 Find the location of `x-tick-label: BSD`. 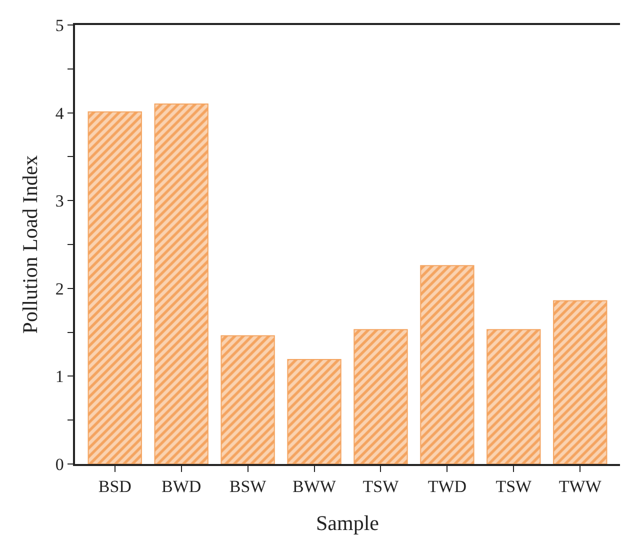

x-tick-label: BSD is located at coordinates (115, 486).